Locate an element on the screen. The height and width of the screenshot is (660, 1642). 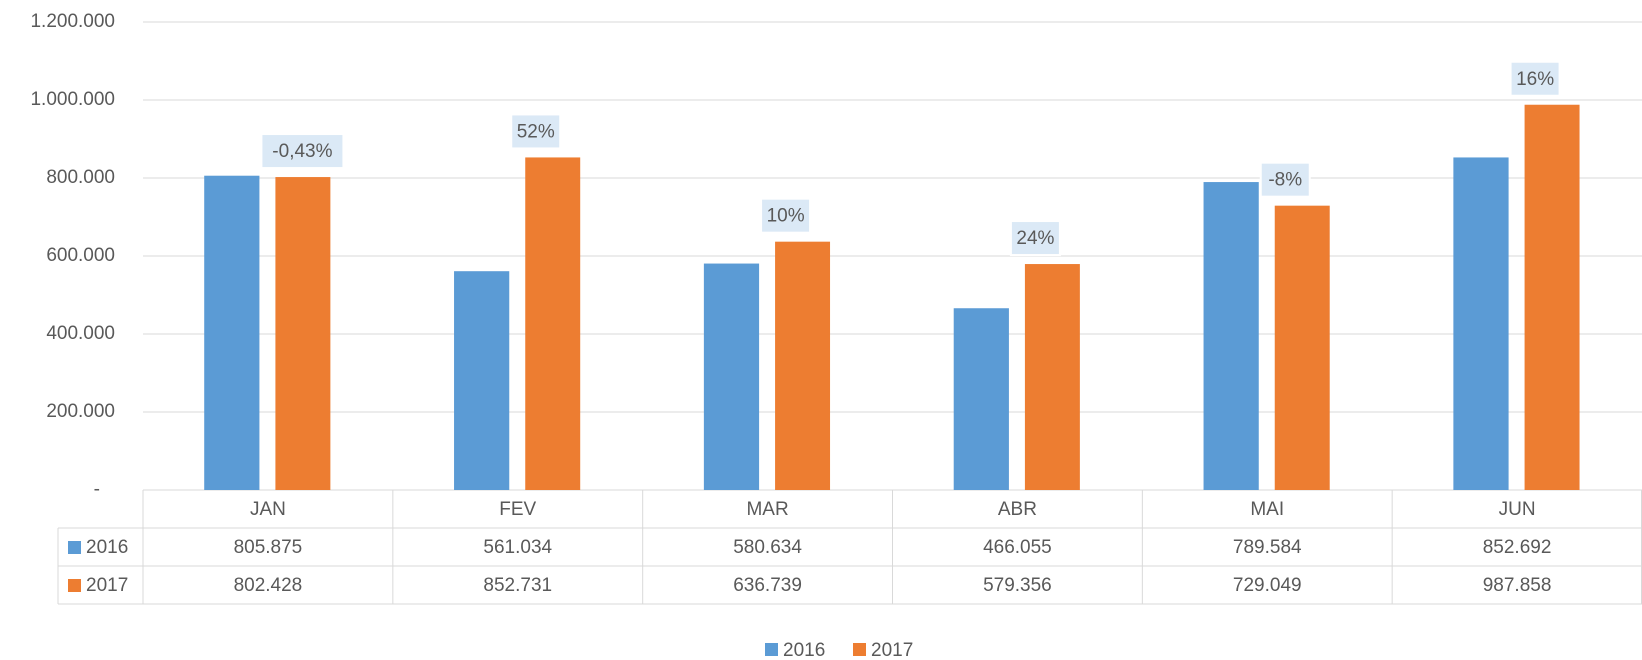
y-tick-label: 1.000.000 is located at coordinates (72, 99).